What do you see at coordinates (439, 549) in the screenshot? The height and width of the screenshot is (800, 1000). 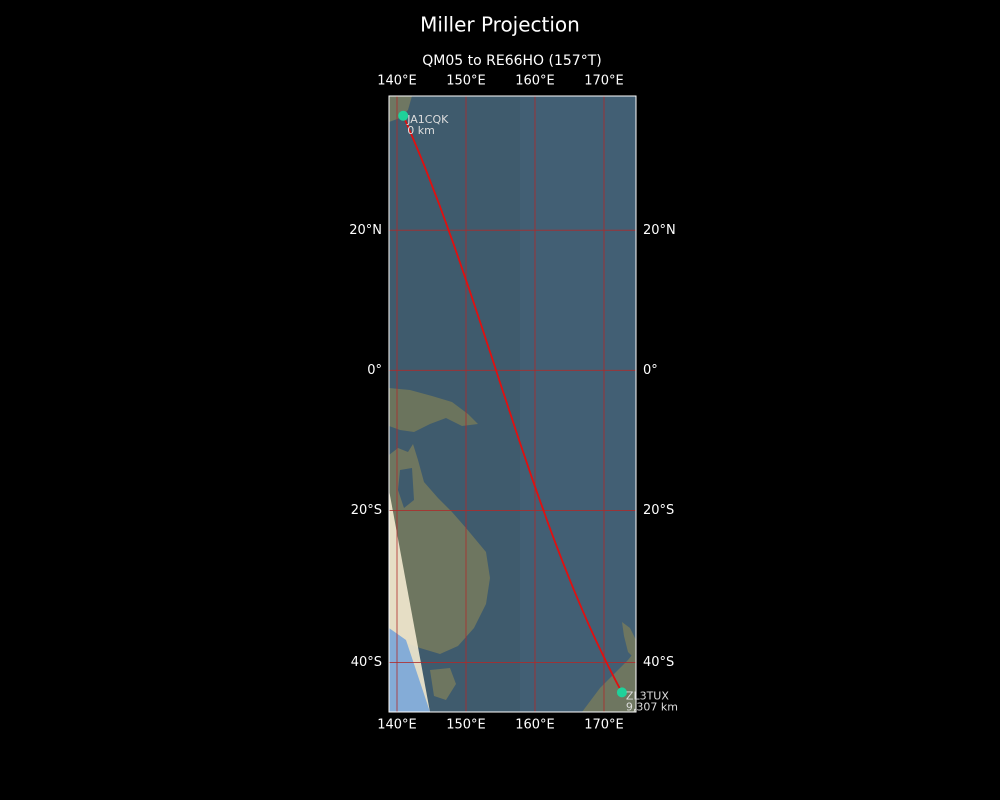 I see `land-australia` at bounding box center [439, 549].